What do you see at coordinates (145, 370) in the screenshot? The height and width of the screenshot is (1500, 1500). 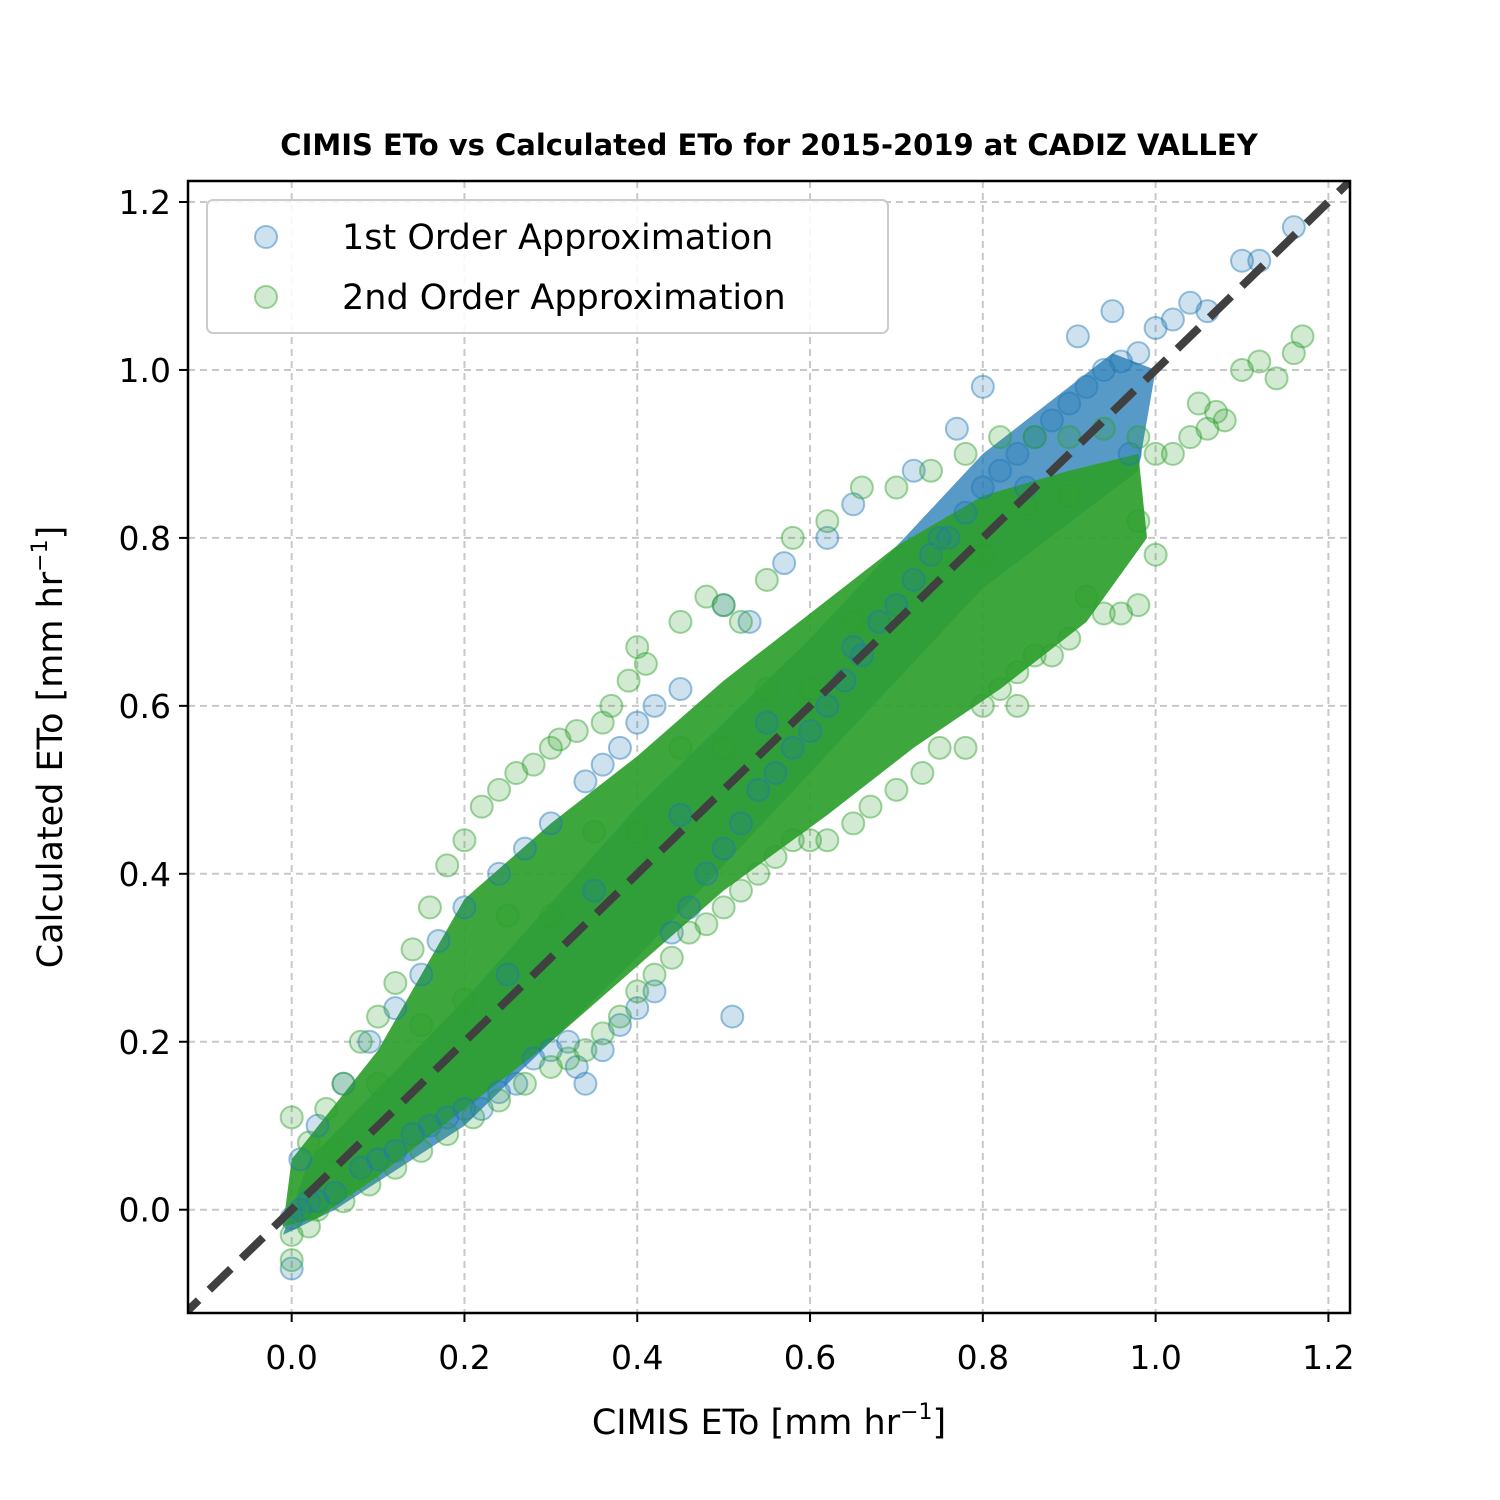 I see `y-tick-label: 1.0` at bounding box center [145, 370].